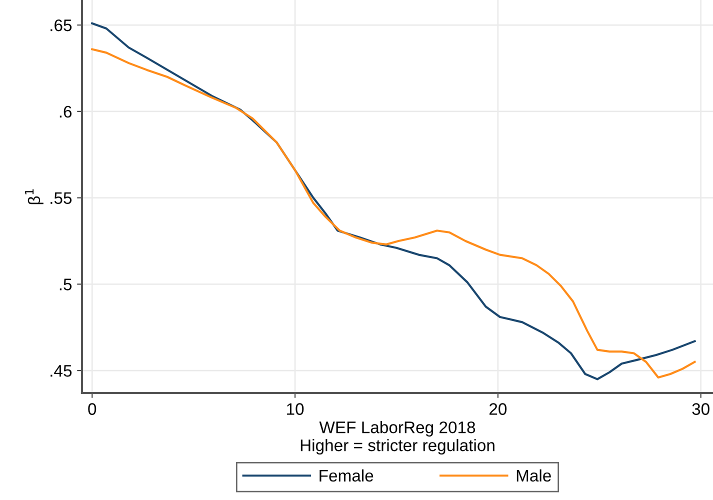  Describe the element at coordinates (61, 371) in the screenshot. I see `y-tick-label: .45` at that location.